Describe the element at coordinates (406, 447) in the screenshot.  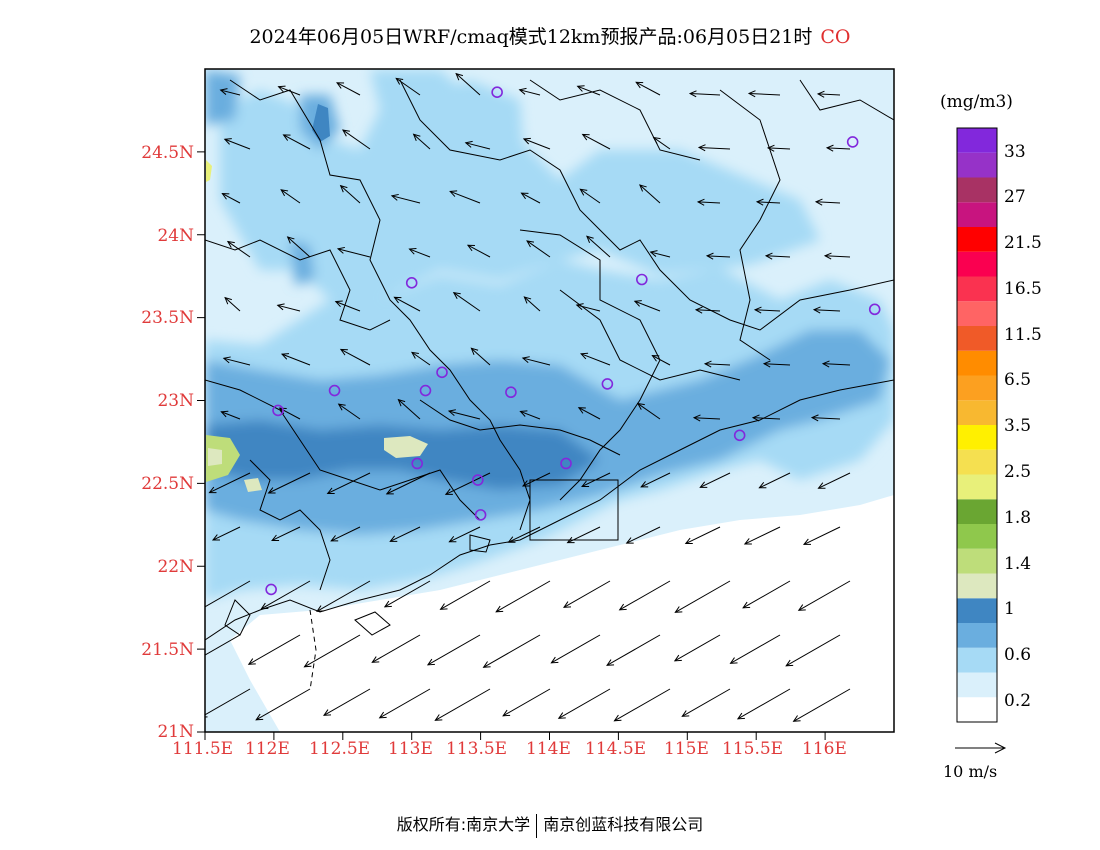
I see `field-peak` at that location.